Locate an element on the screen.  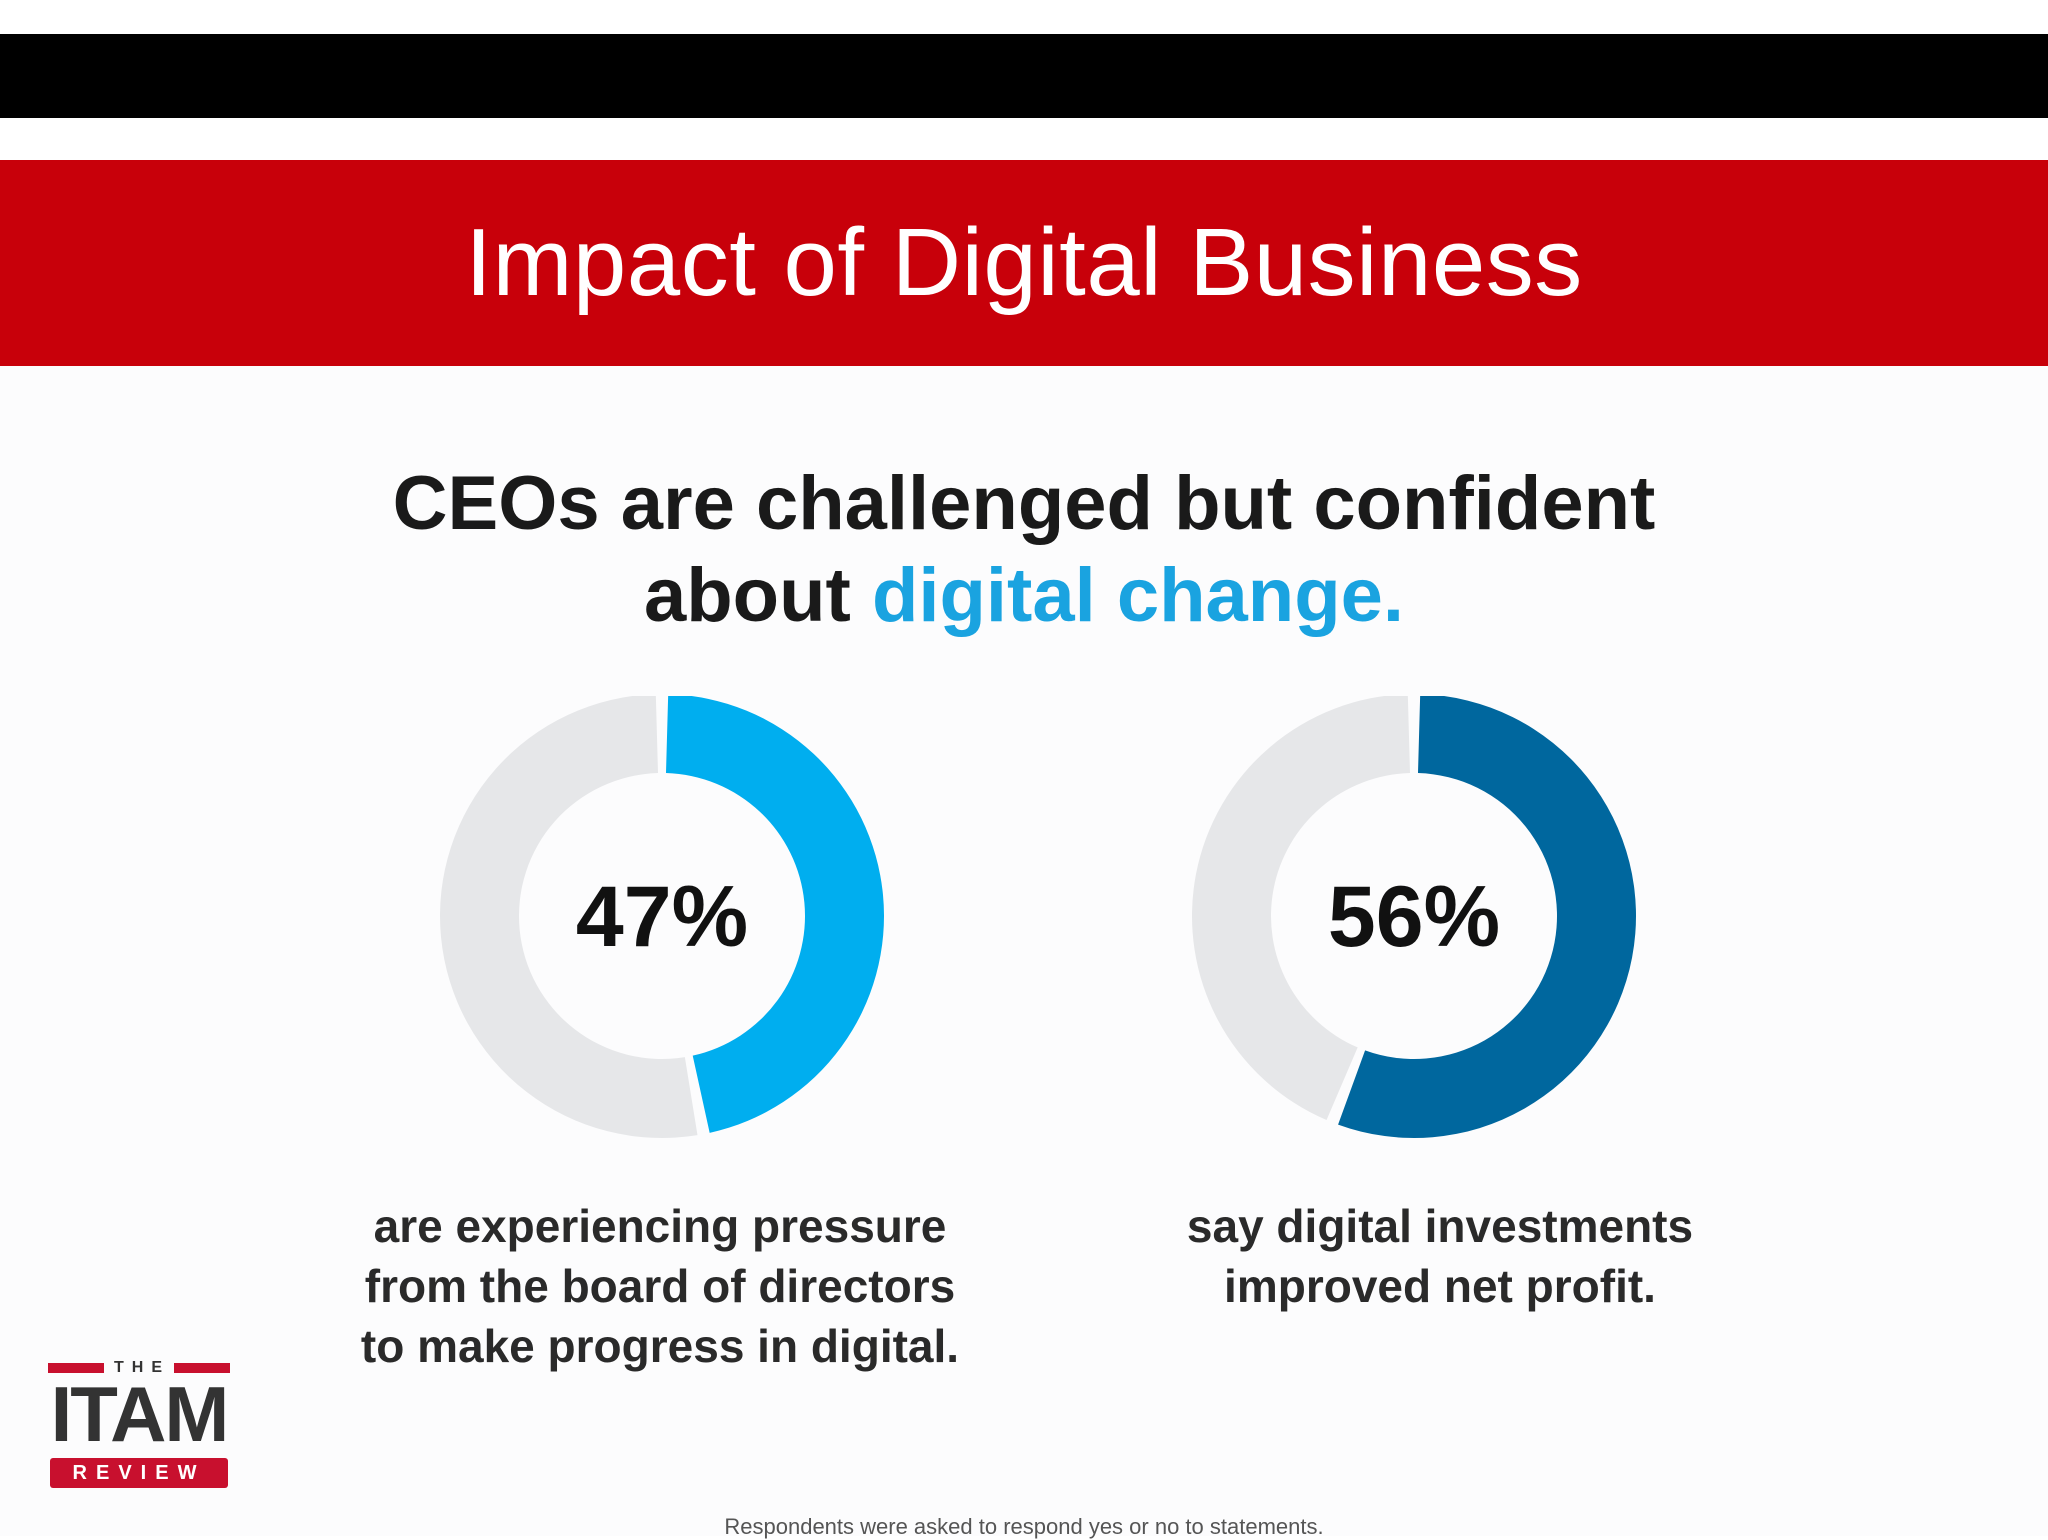
headline-line-2: about digital change. is located at coordinates (1024, 596).